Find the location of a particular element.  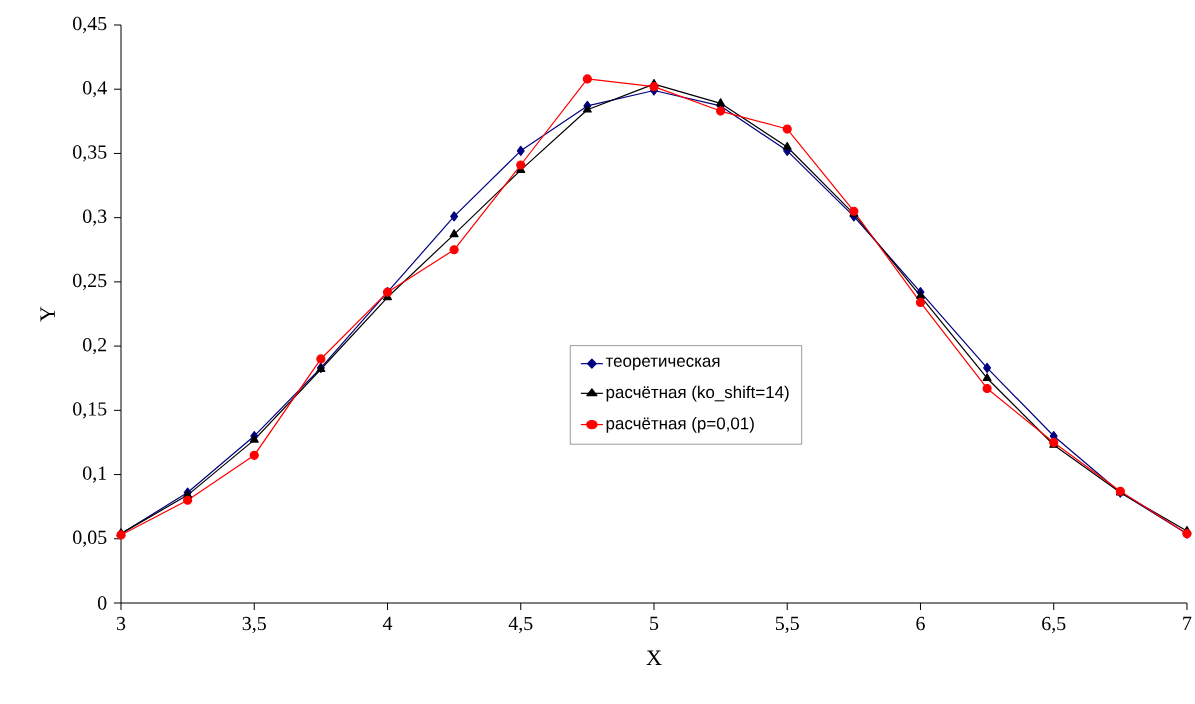

y-tick-label: 0,15 is located at coordinates (90, 410).